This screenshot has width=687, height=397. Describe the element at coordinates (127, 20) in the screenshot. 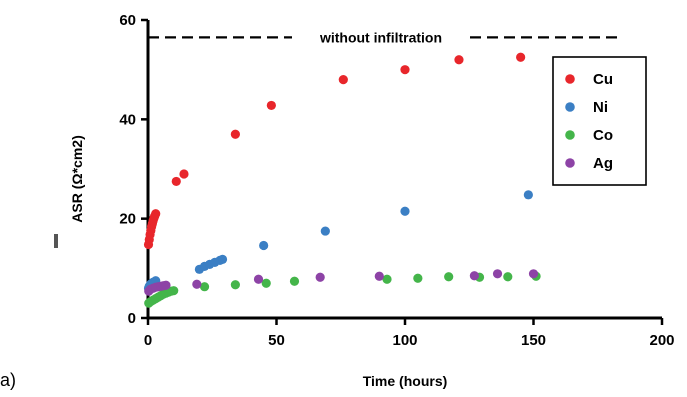

I see `y-tick-label: 60` at that location.